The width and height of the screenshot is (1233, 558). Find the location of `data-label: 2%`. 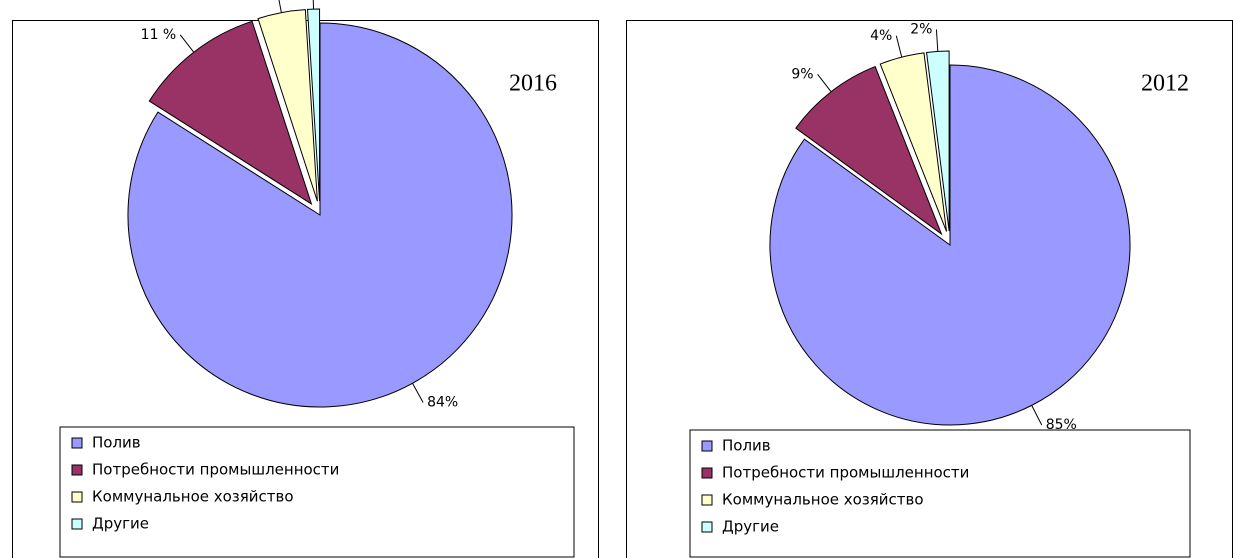

data-label: 2% is located at coordinates (921, 29).